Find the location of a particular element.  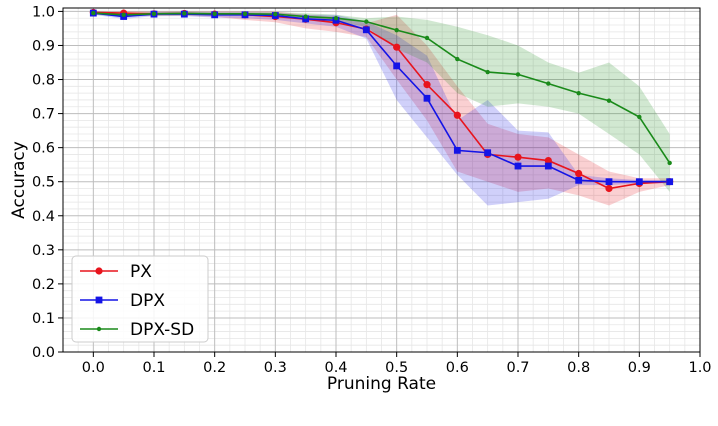

x-tick-label: 1.0 is located at coordinates (699, 368).